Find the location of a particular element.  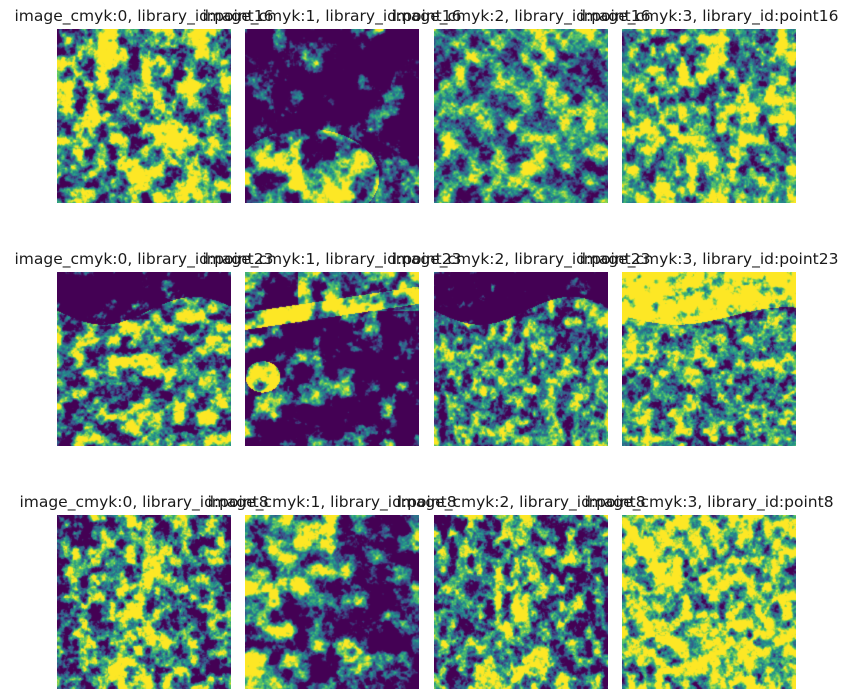

panel-title: image_cmyk:3, library_id:point16 is located at coordinates (709, 16).